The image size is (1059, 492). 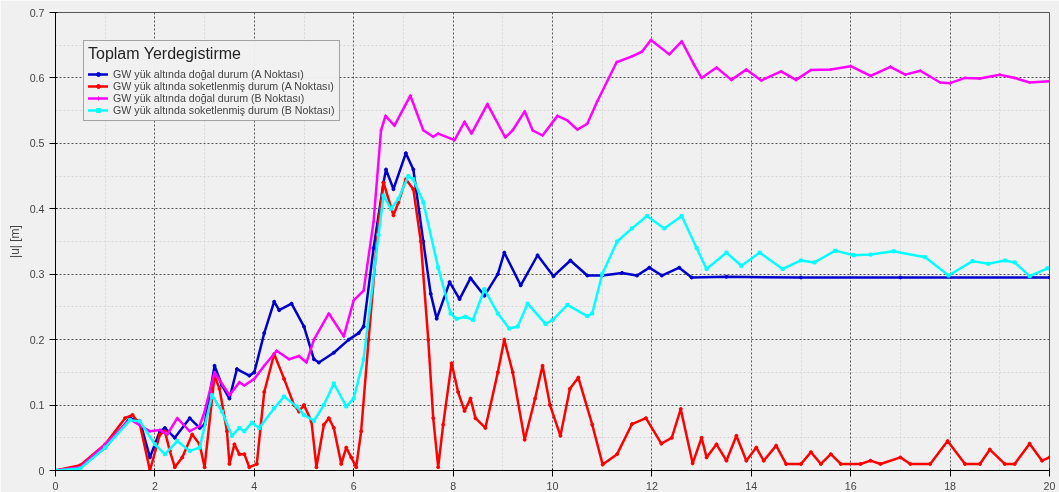 I want to click on legend-label: GW yük altında soketlenmiş durum (B Noktası), so click(x=224, y=110).